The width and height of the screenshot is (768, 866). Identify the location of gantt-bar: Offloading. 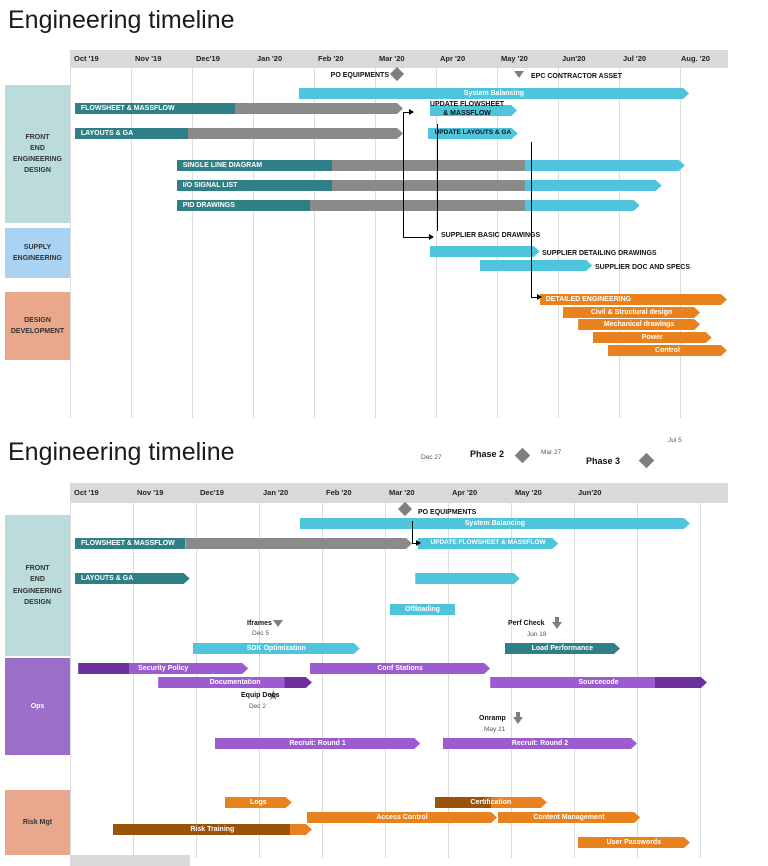
(422, 609).